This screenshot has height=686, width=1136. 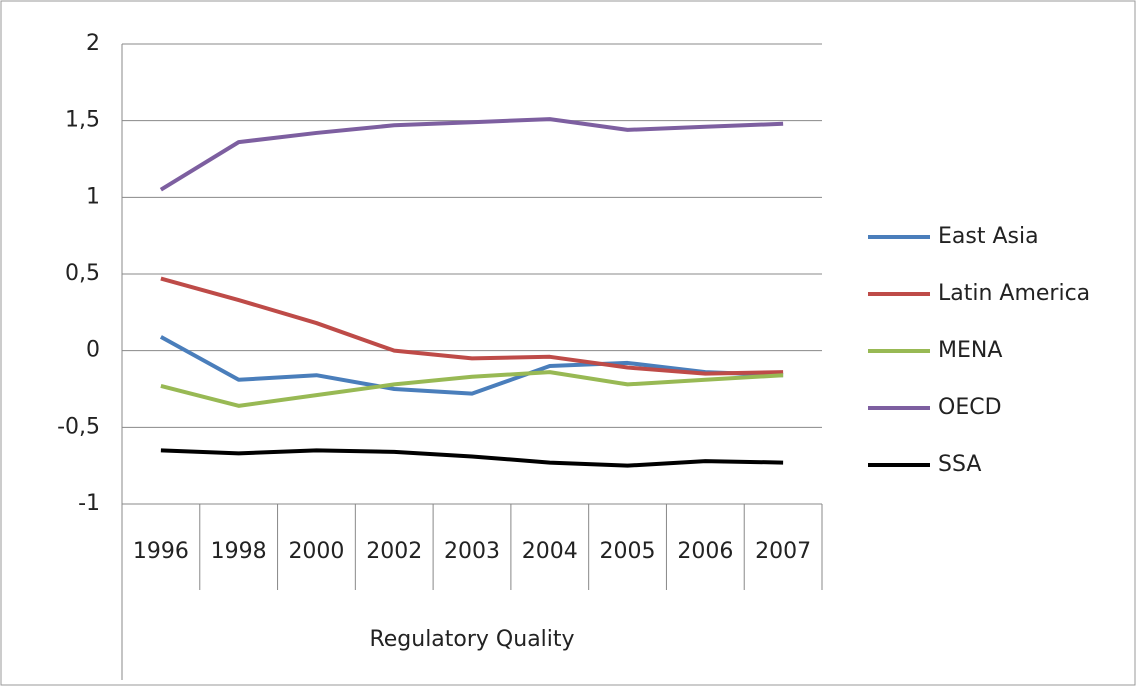 I want to click on x-tick-label: 1998, so click(x=239, y=551).